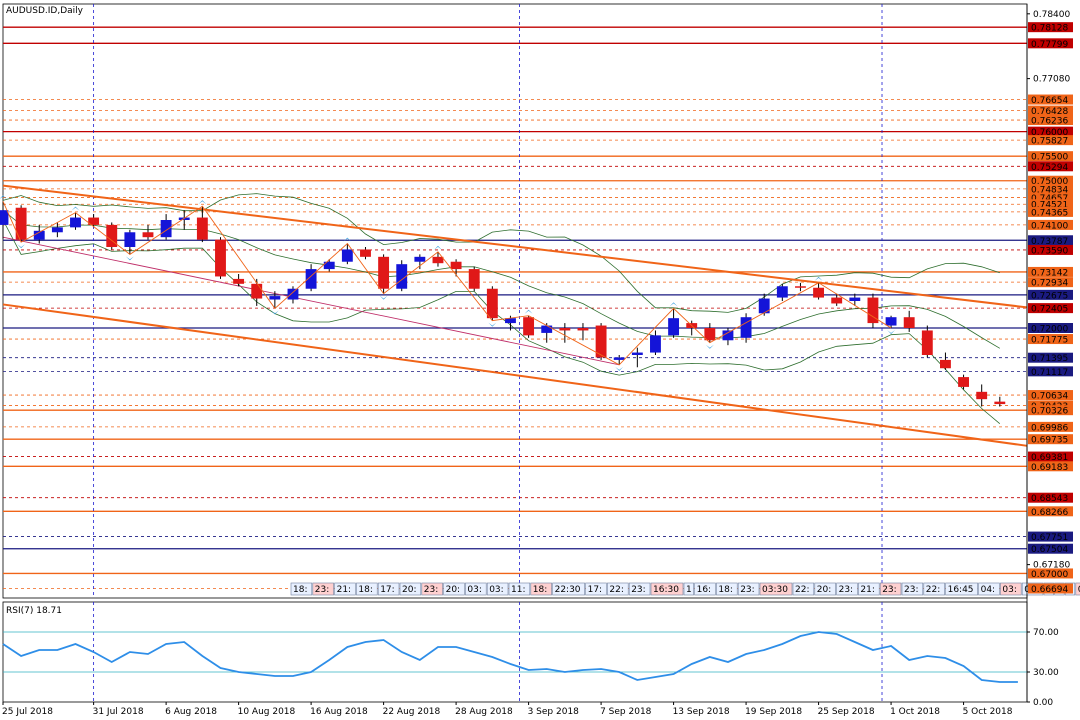 Image resolution: width=1080 pixels, height=720 pixels. I want to click on time-box-label: 17:, so click(595, 590).